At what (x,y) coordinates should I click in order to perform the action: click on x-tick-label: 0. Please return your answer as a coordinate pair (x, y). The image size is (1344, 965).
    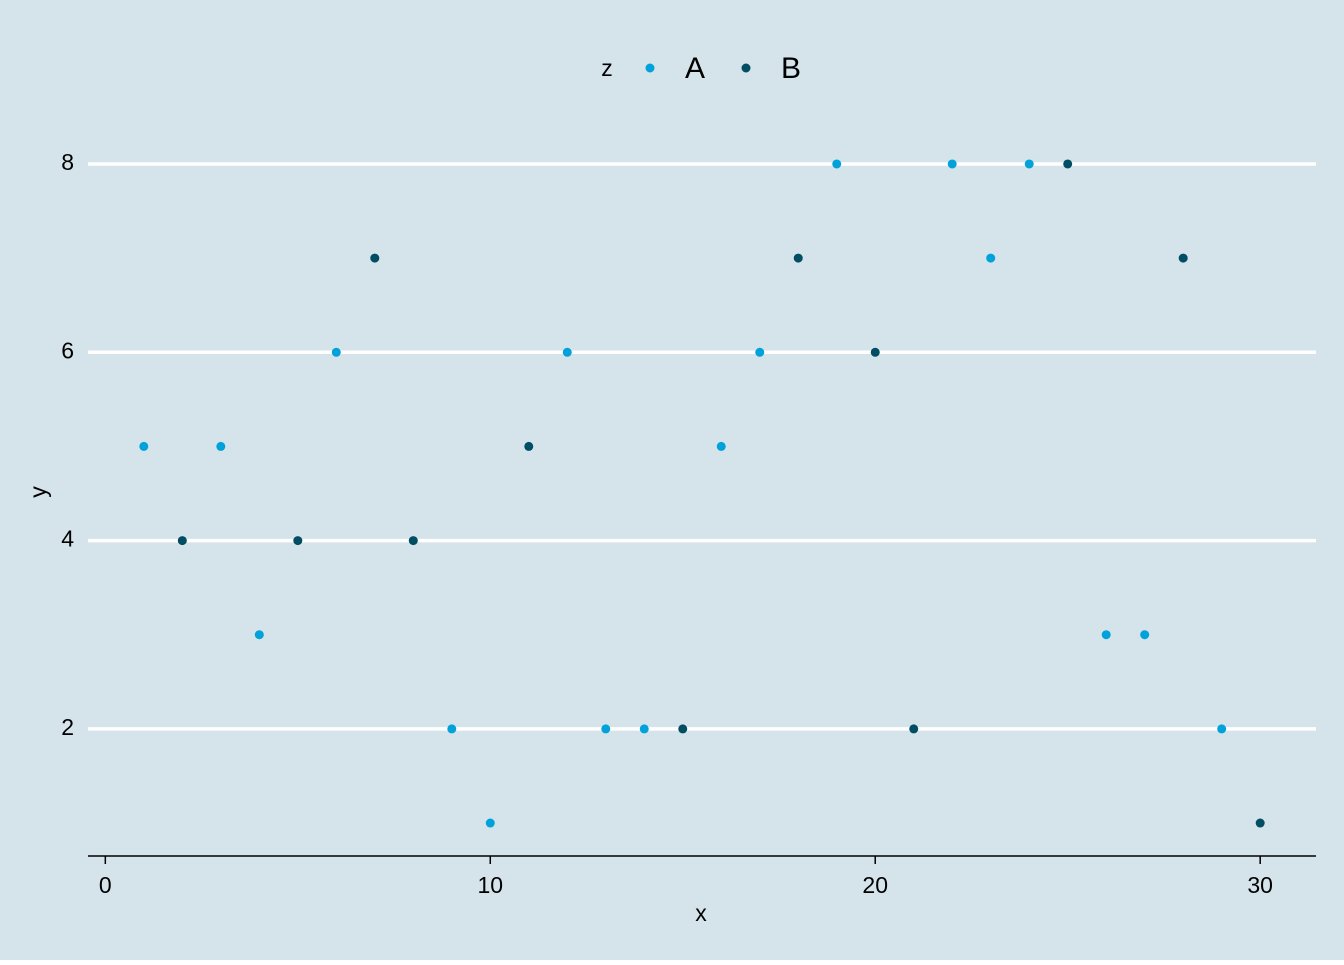
    Looking at the image, I should click on (105, 885).